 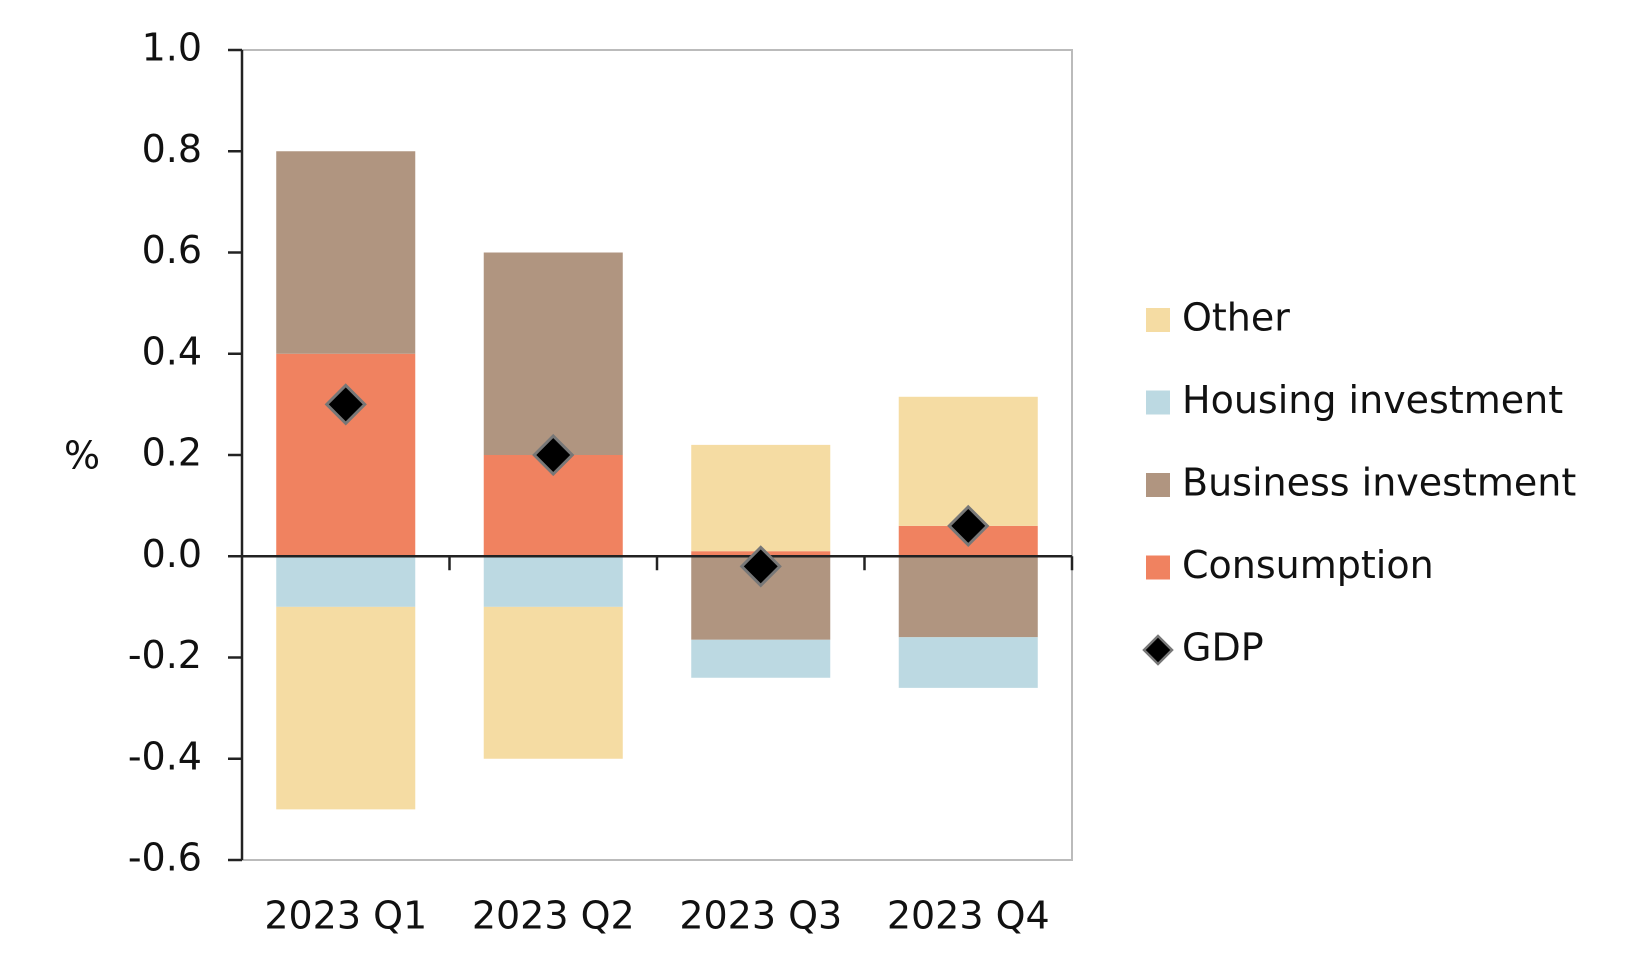 What do you see at coordinates (553, 916) in the screenshot?
I see `x-tick-label: 2023 Q2` at bounding box center [553, 916].